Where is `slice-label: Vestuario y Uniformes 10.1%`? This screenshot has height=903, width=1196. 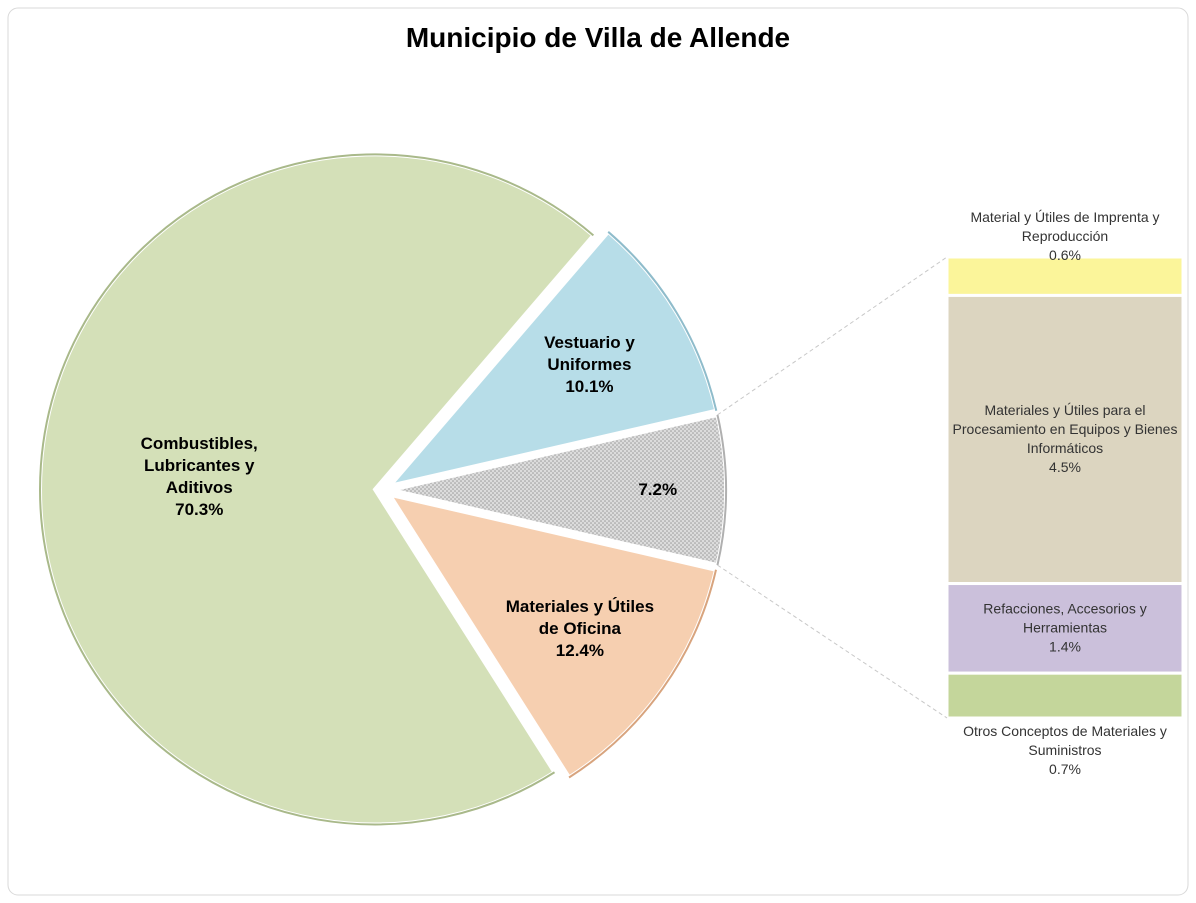 slice-label: Vestuario y Uniformes 10.1% is located at coordinates (589, 365).